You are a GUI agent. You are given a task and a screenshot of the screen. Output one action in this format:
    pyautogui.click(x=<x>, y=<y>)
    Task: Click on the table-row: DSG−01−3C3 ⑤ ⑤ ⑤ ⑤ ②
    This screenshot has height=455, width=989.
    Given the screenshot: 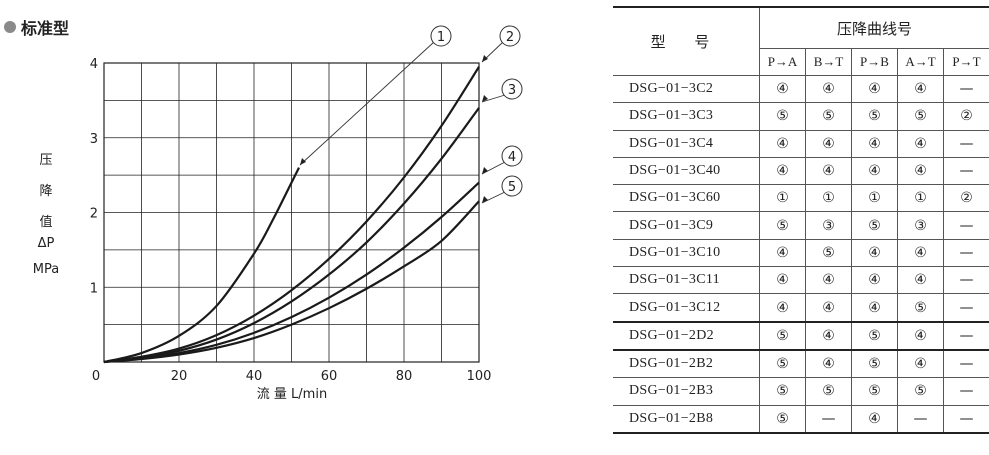 What is the action you would take?
    pyautogui.click(x=801, y=116)
    